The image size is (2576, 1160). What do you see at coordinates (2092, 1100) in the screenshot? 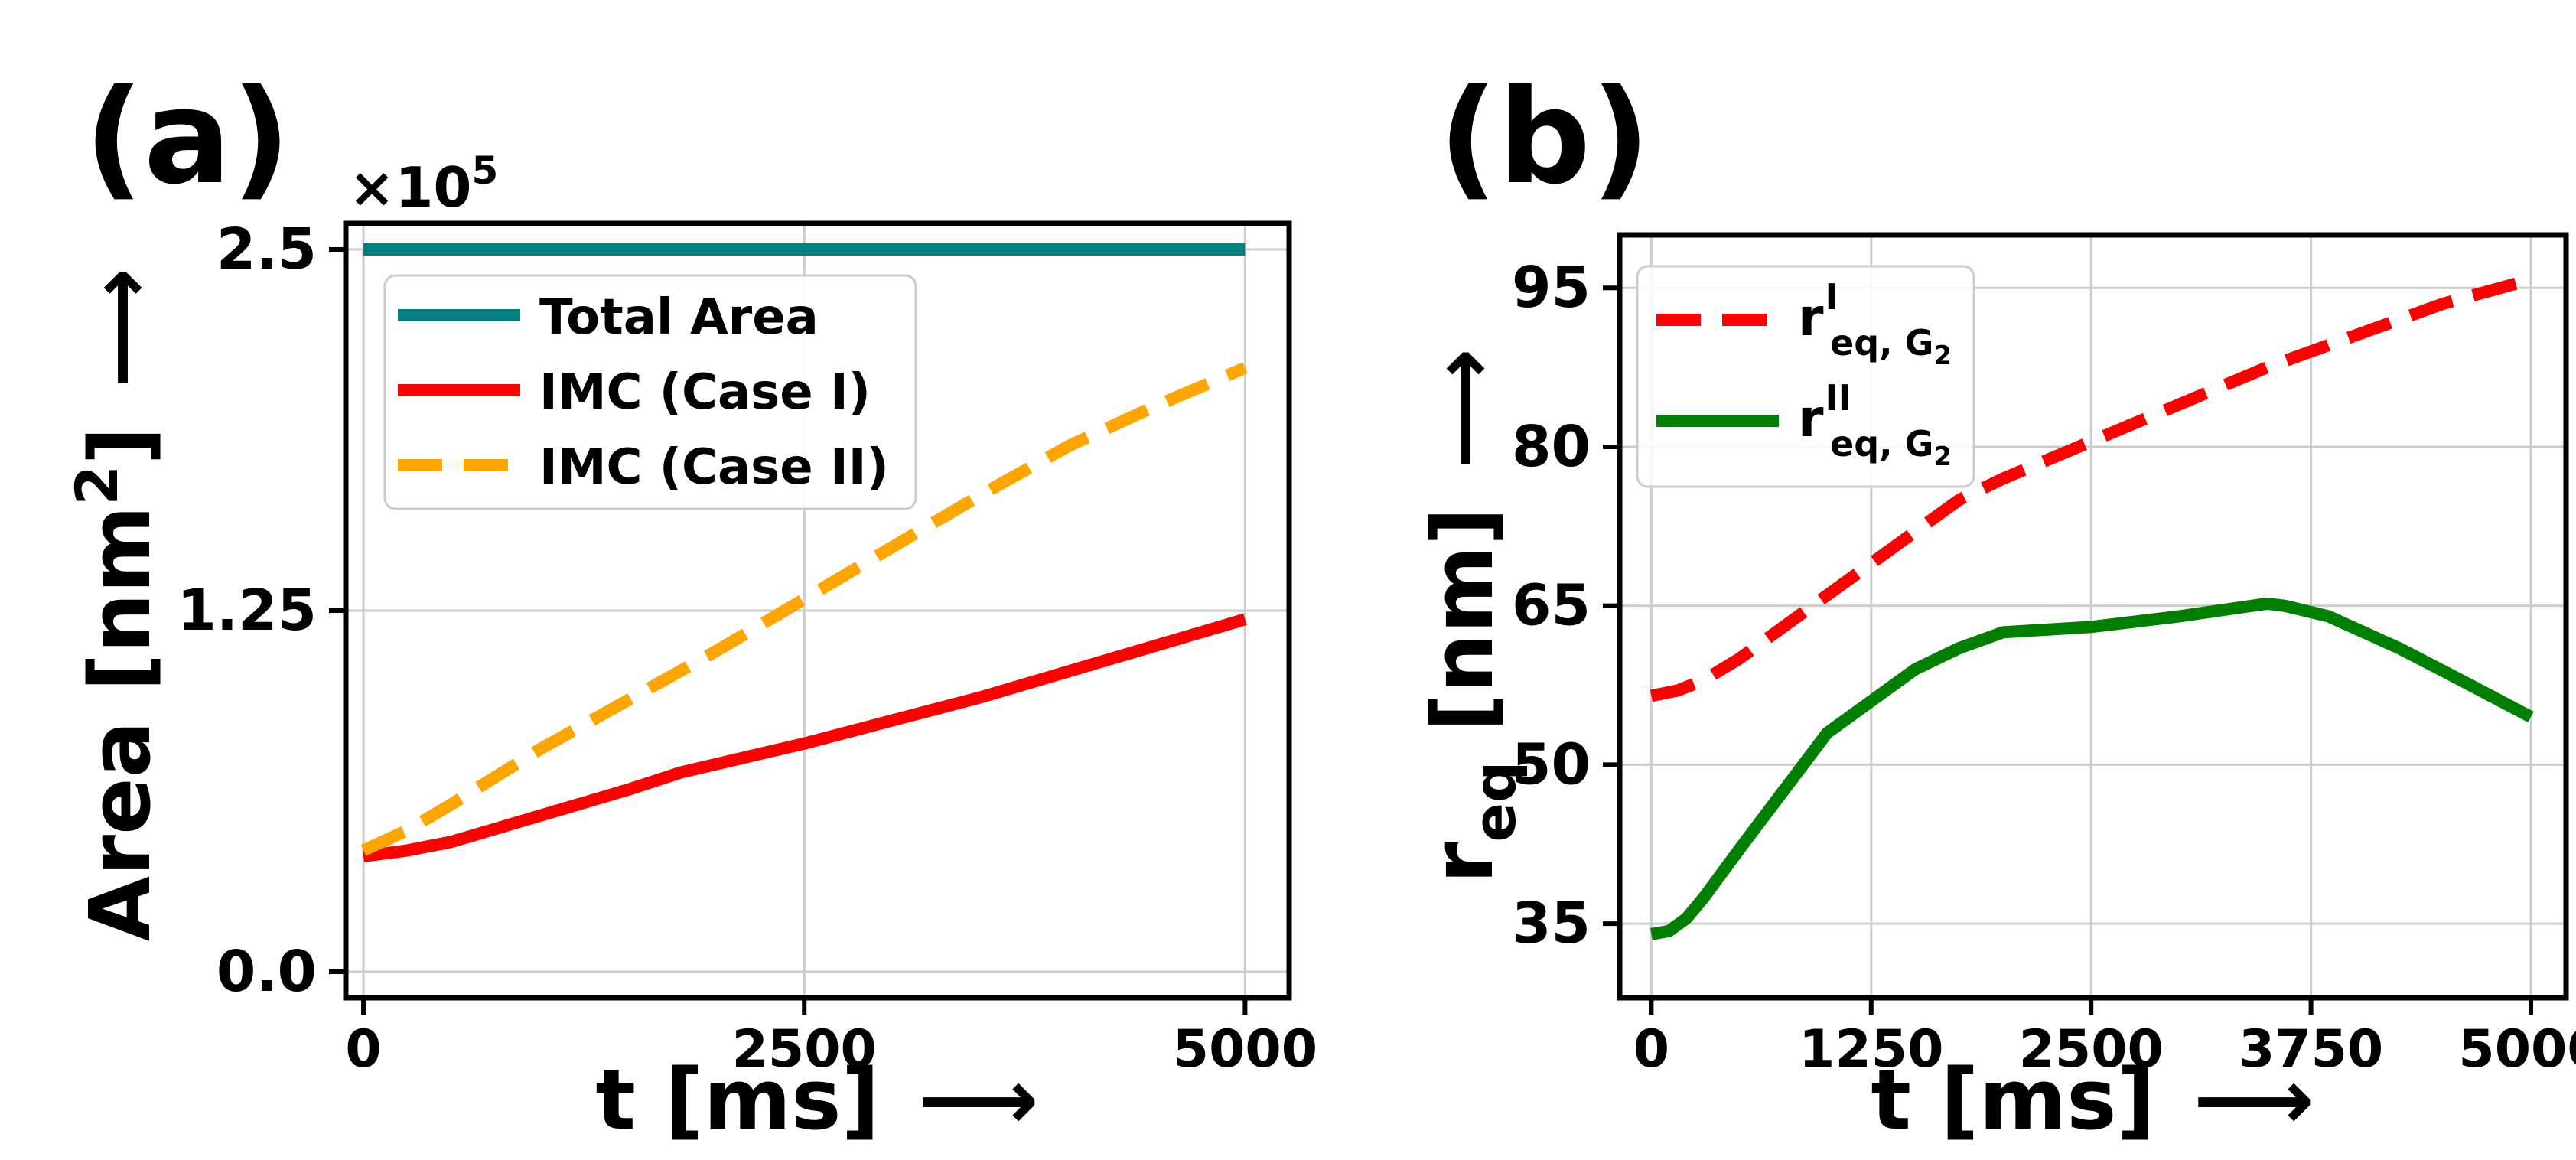
I see `panel-b-x-axis-label: t [ms] ⟶` at bounding box center [2092, 1100].